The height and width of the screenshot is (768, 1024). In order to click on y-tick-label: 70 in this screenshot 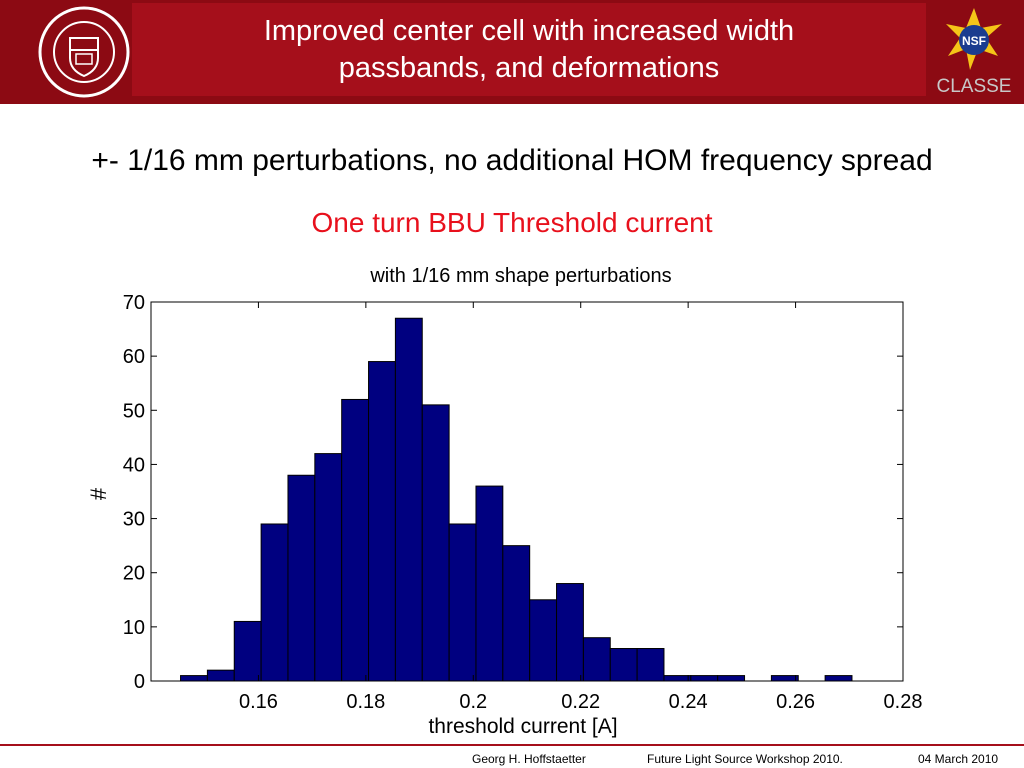, I will do `click(134, 303)`.